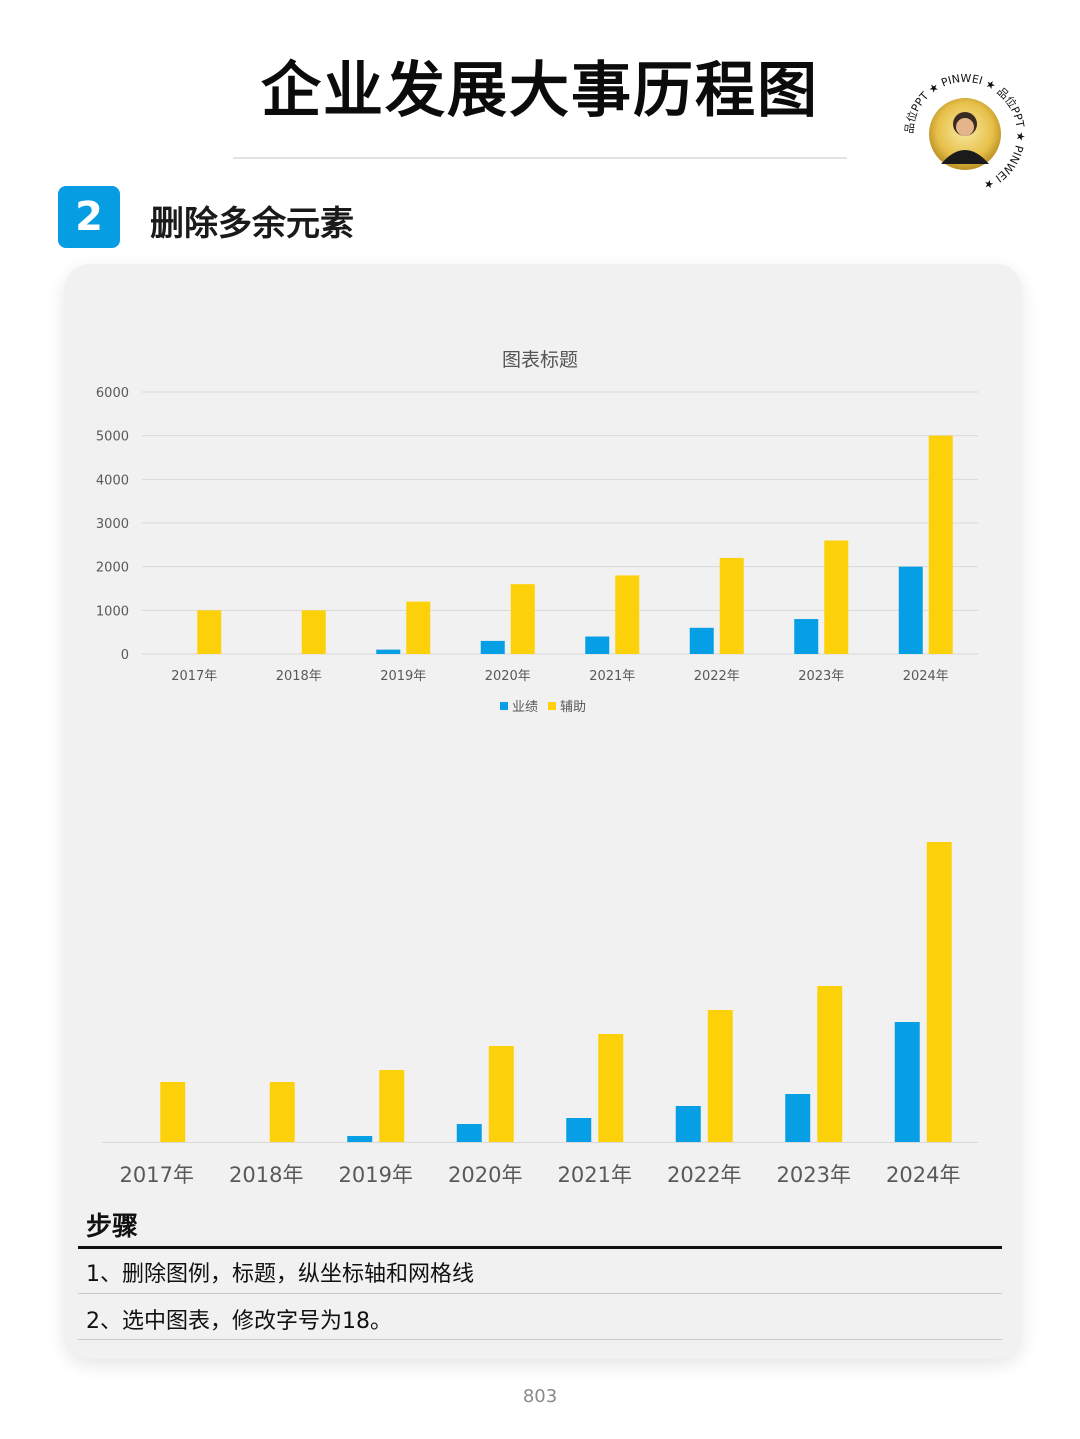 The image size is (1080, 1439). What do you see at coordinates (125, 655) in the screenshot?
I see `y-tick-label: 0` at bounding box center [125, 655].